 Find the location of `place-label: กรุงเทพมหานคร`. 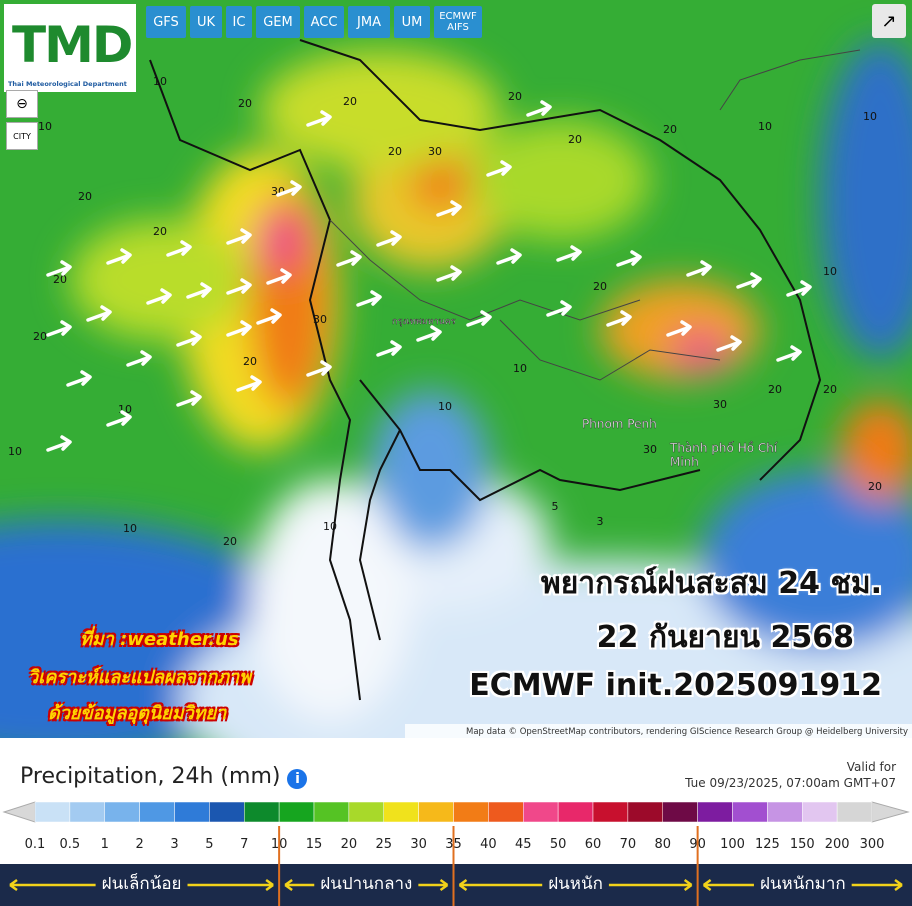

place-label: กรุงเทพมหานคร is located at coordinates (424, 322).